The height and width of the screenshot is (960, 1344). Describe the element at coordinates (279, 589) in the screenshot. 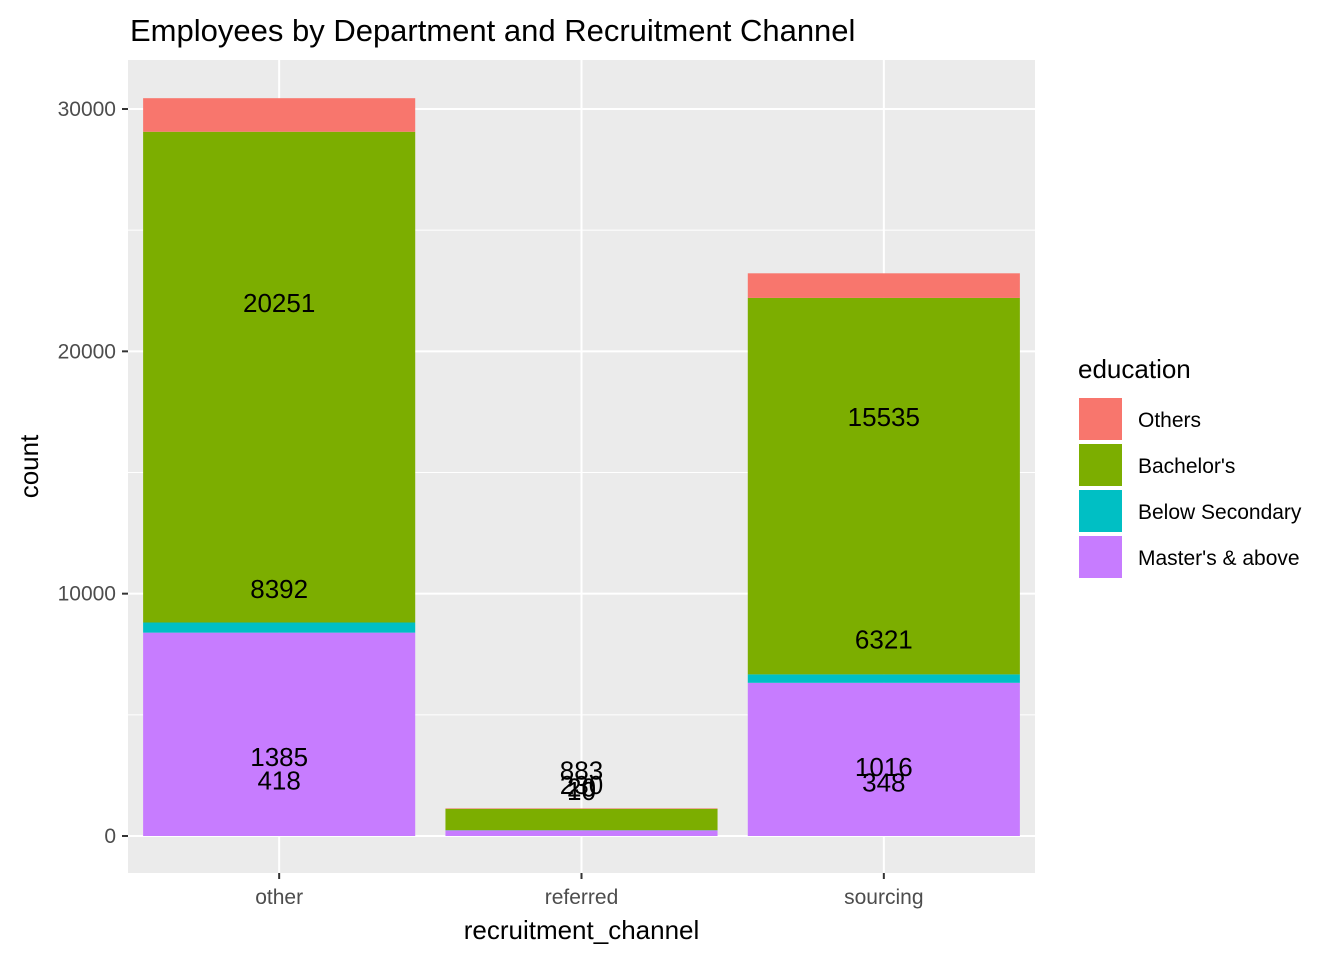

I see `data-label: 8392` at that location.